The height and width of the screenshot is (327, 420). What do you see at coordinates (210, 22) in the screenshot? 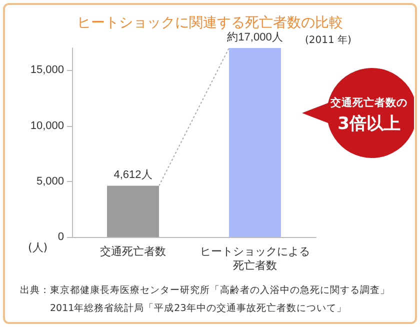
I see `chart-title: ヒートショックに関連する死亡者数の比較` at bounding box center [210, 22].